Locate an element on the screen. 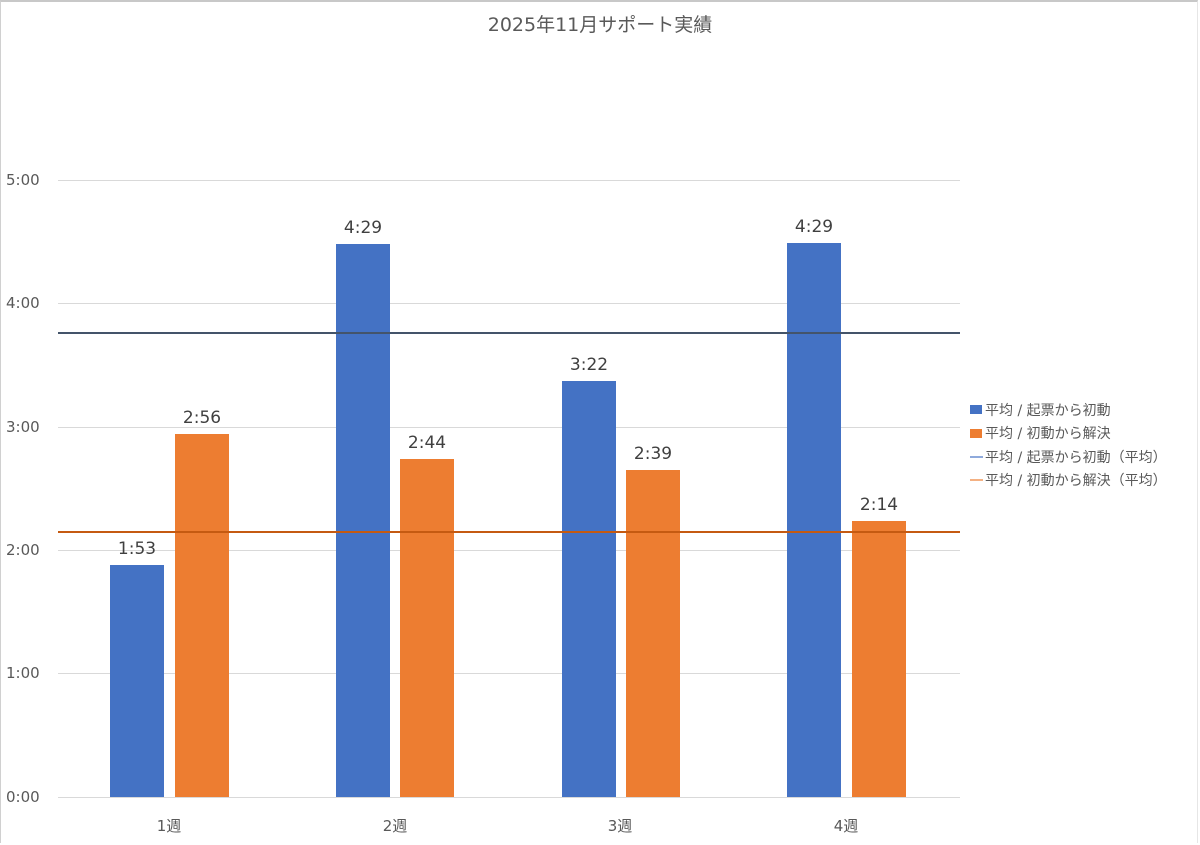 Image resolution: width=1200 pixels, height=845 pixels. legend-item-avg1: 平均 / 起票から初動（平均） is located at coordinates (1068, 457).